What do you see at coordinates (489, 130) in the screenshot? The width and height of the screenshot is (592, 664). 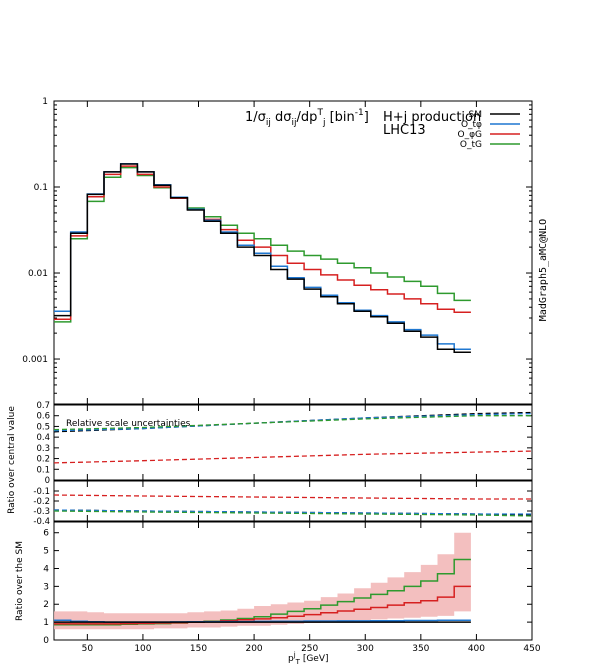 I see `legend: SM O_tφ O_φG O_tG` at bounding box center [489, 130].